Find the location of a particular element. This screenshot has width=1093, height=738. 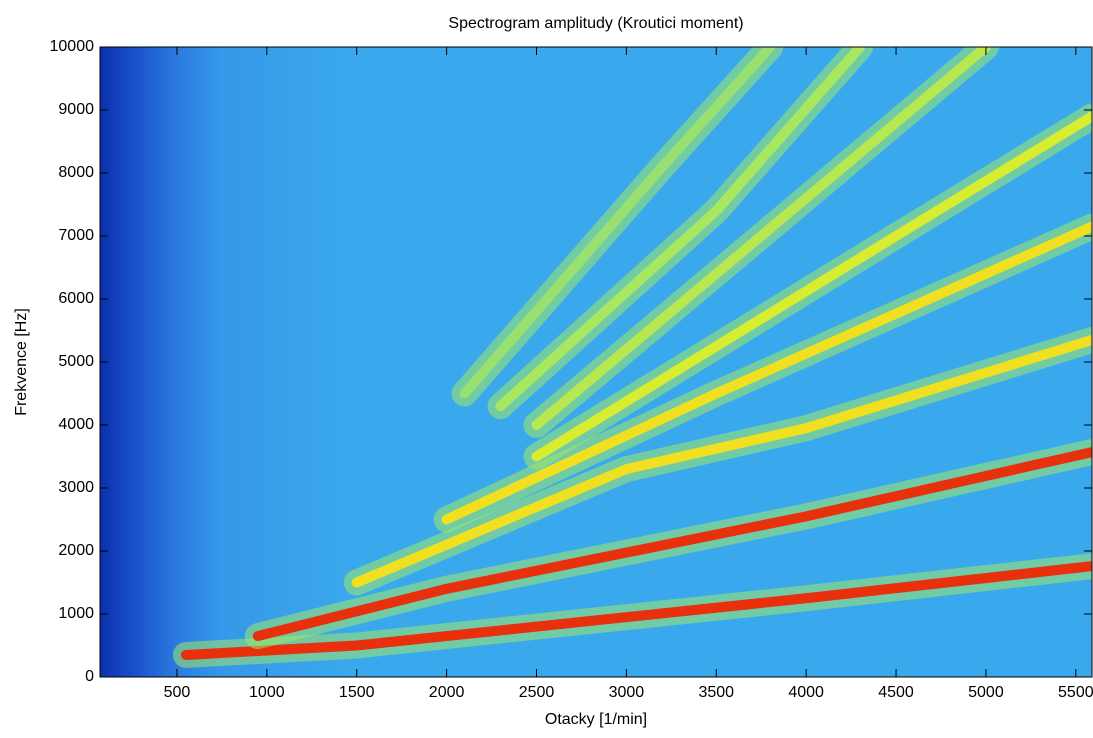

chart-title: Spectrogram amplitudy (Kroutici moment) is located at coordinates (595, 23).